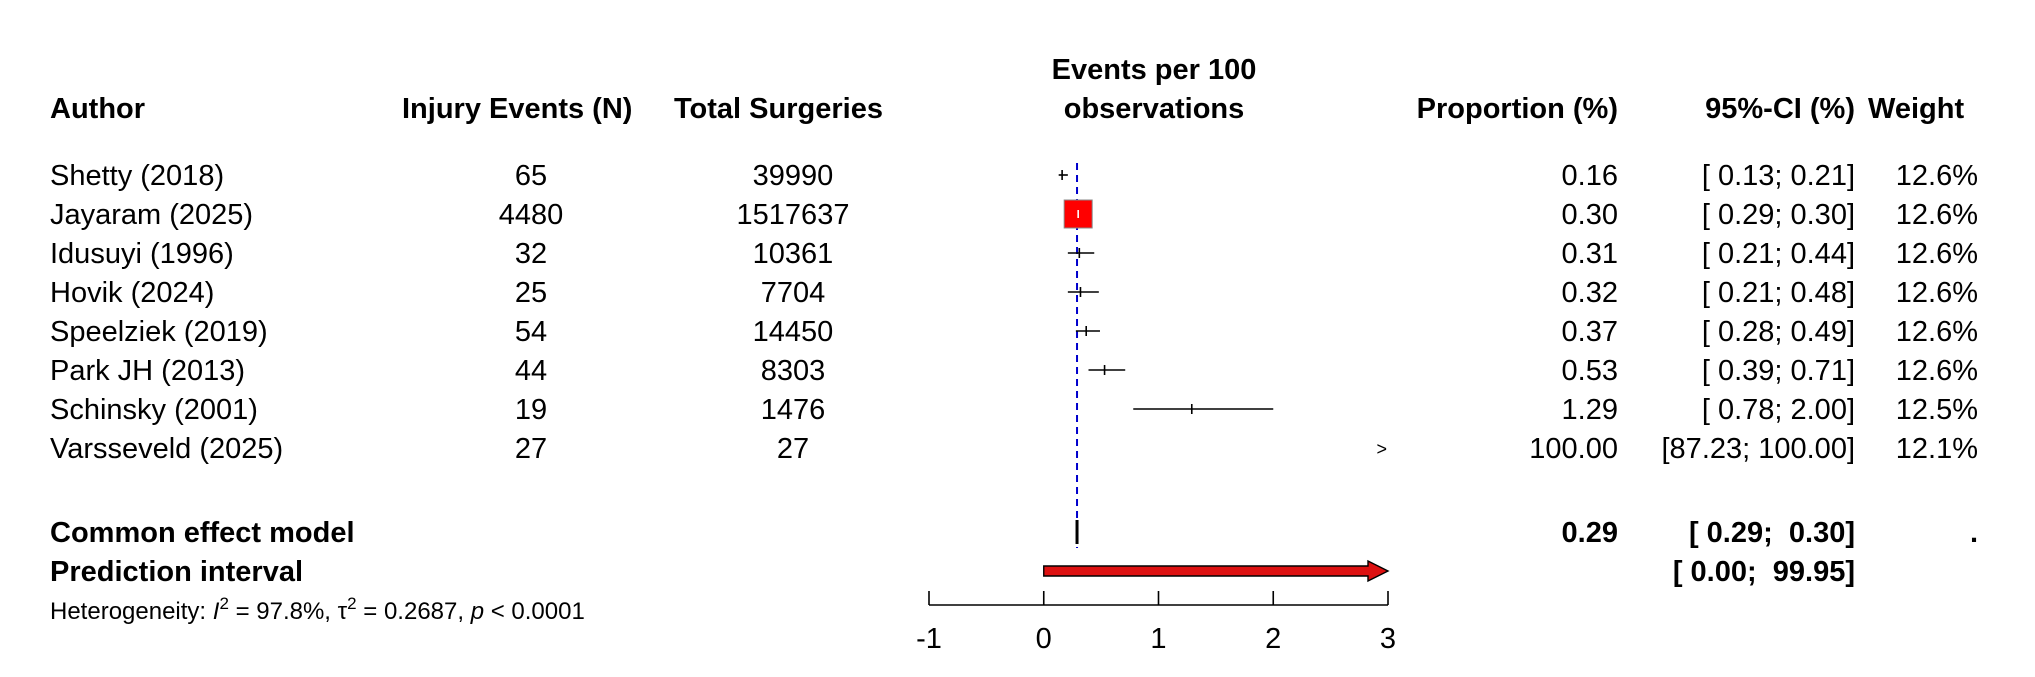  Describe the element at coordinates (343, 611) in the screenshot. I see `tau-symbol: τ` at that location.